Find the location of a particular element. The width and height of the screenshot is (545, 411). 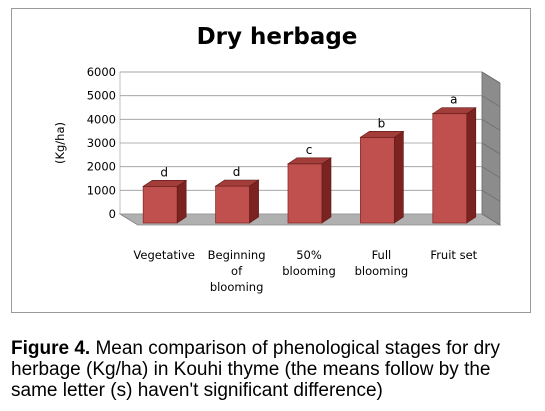

x-category-label: Full is located at coordinates (382, 255).